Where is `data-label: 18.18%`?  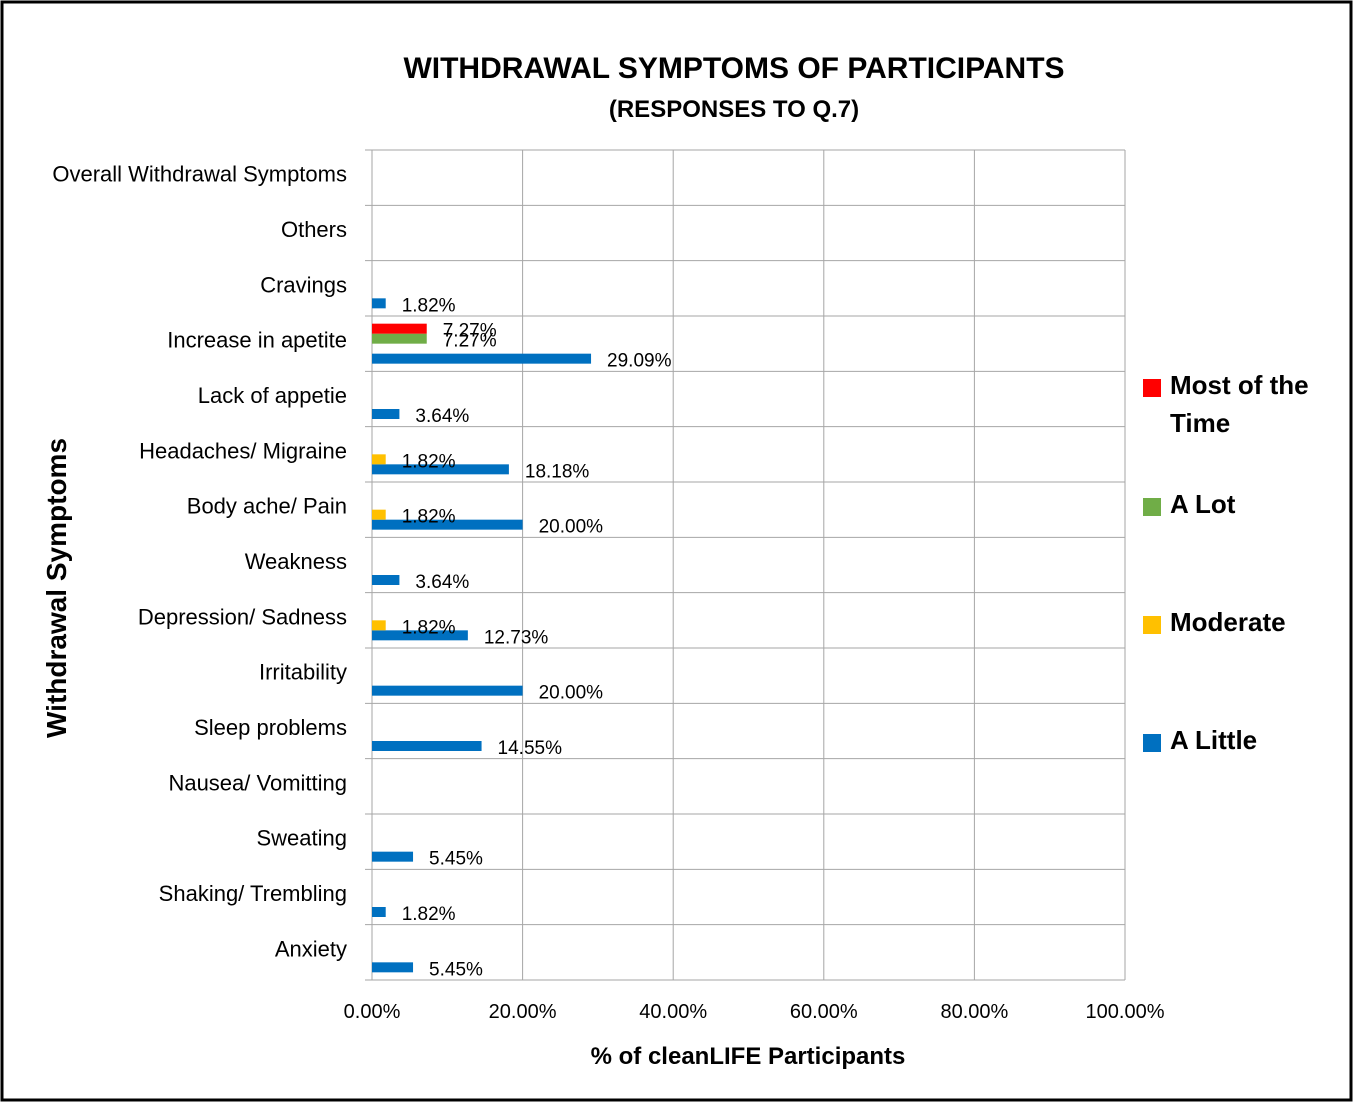
data-label: 18.18% is located at coordinates (557, 471).